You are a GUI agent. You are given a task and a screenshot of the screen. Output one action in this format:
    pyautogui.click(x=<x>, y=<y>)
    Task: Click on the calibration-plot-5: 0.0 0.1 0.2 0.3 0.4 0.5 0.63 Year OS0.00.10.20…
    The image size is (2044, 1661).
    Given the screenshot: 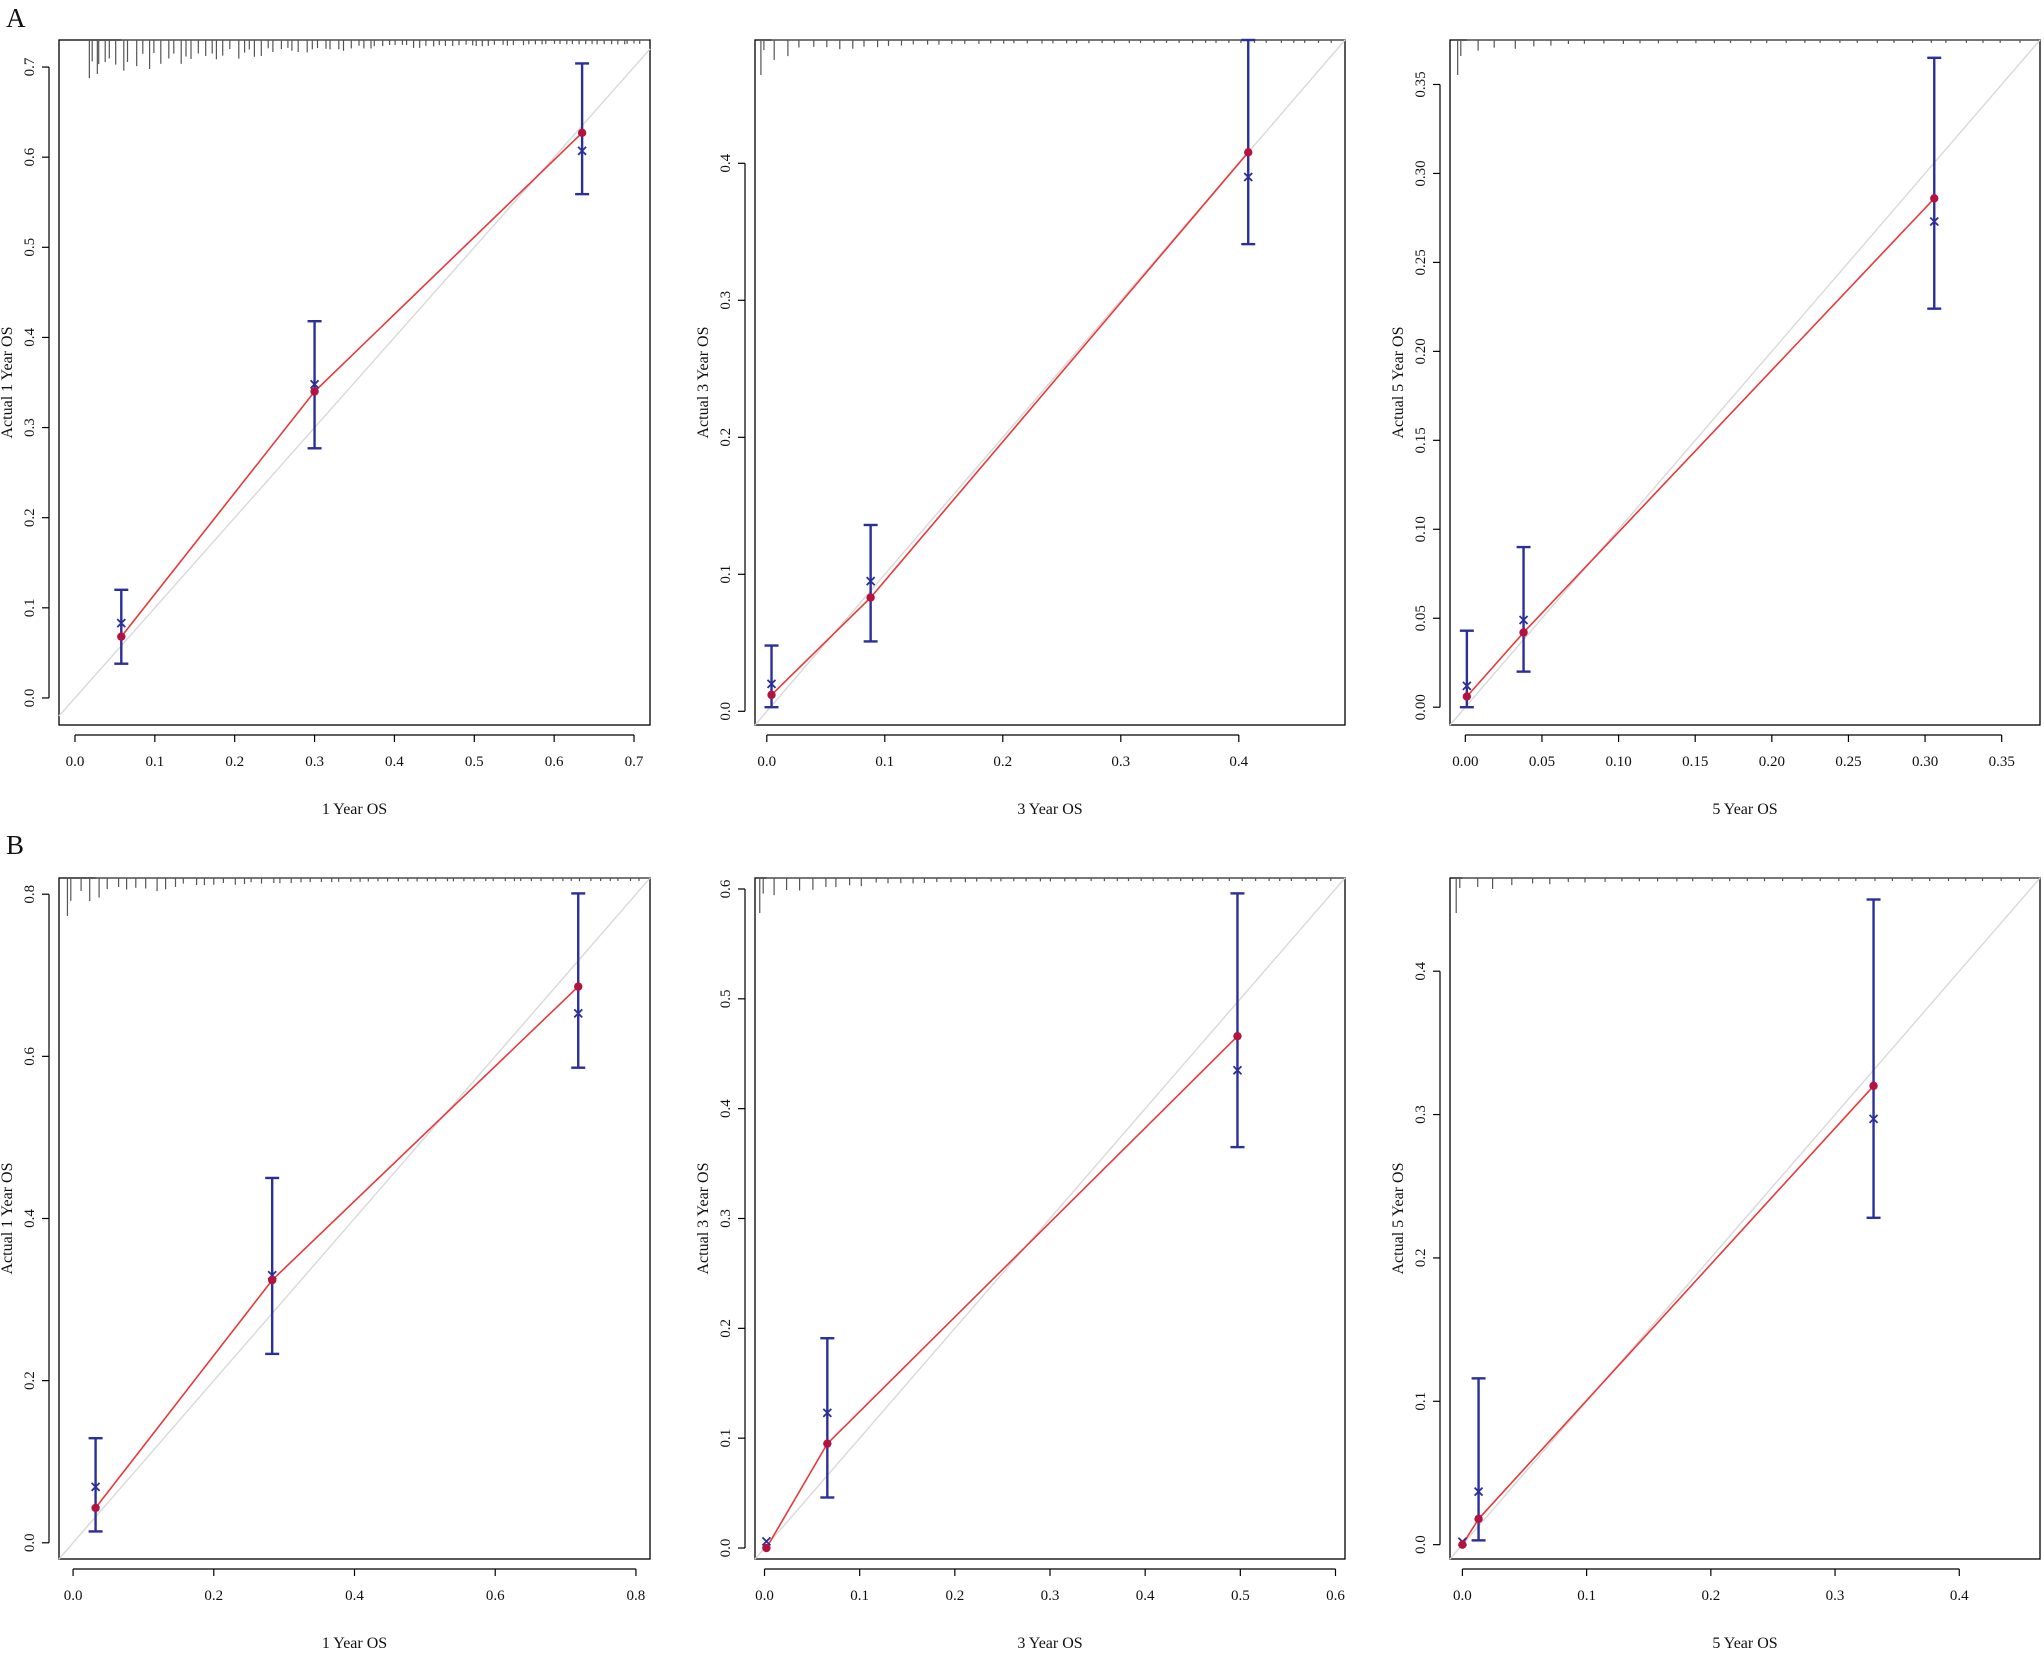 What is the action you would take?
    pyautogui.click(x=1020, y=1264)
    